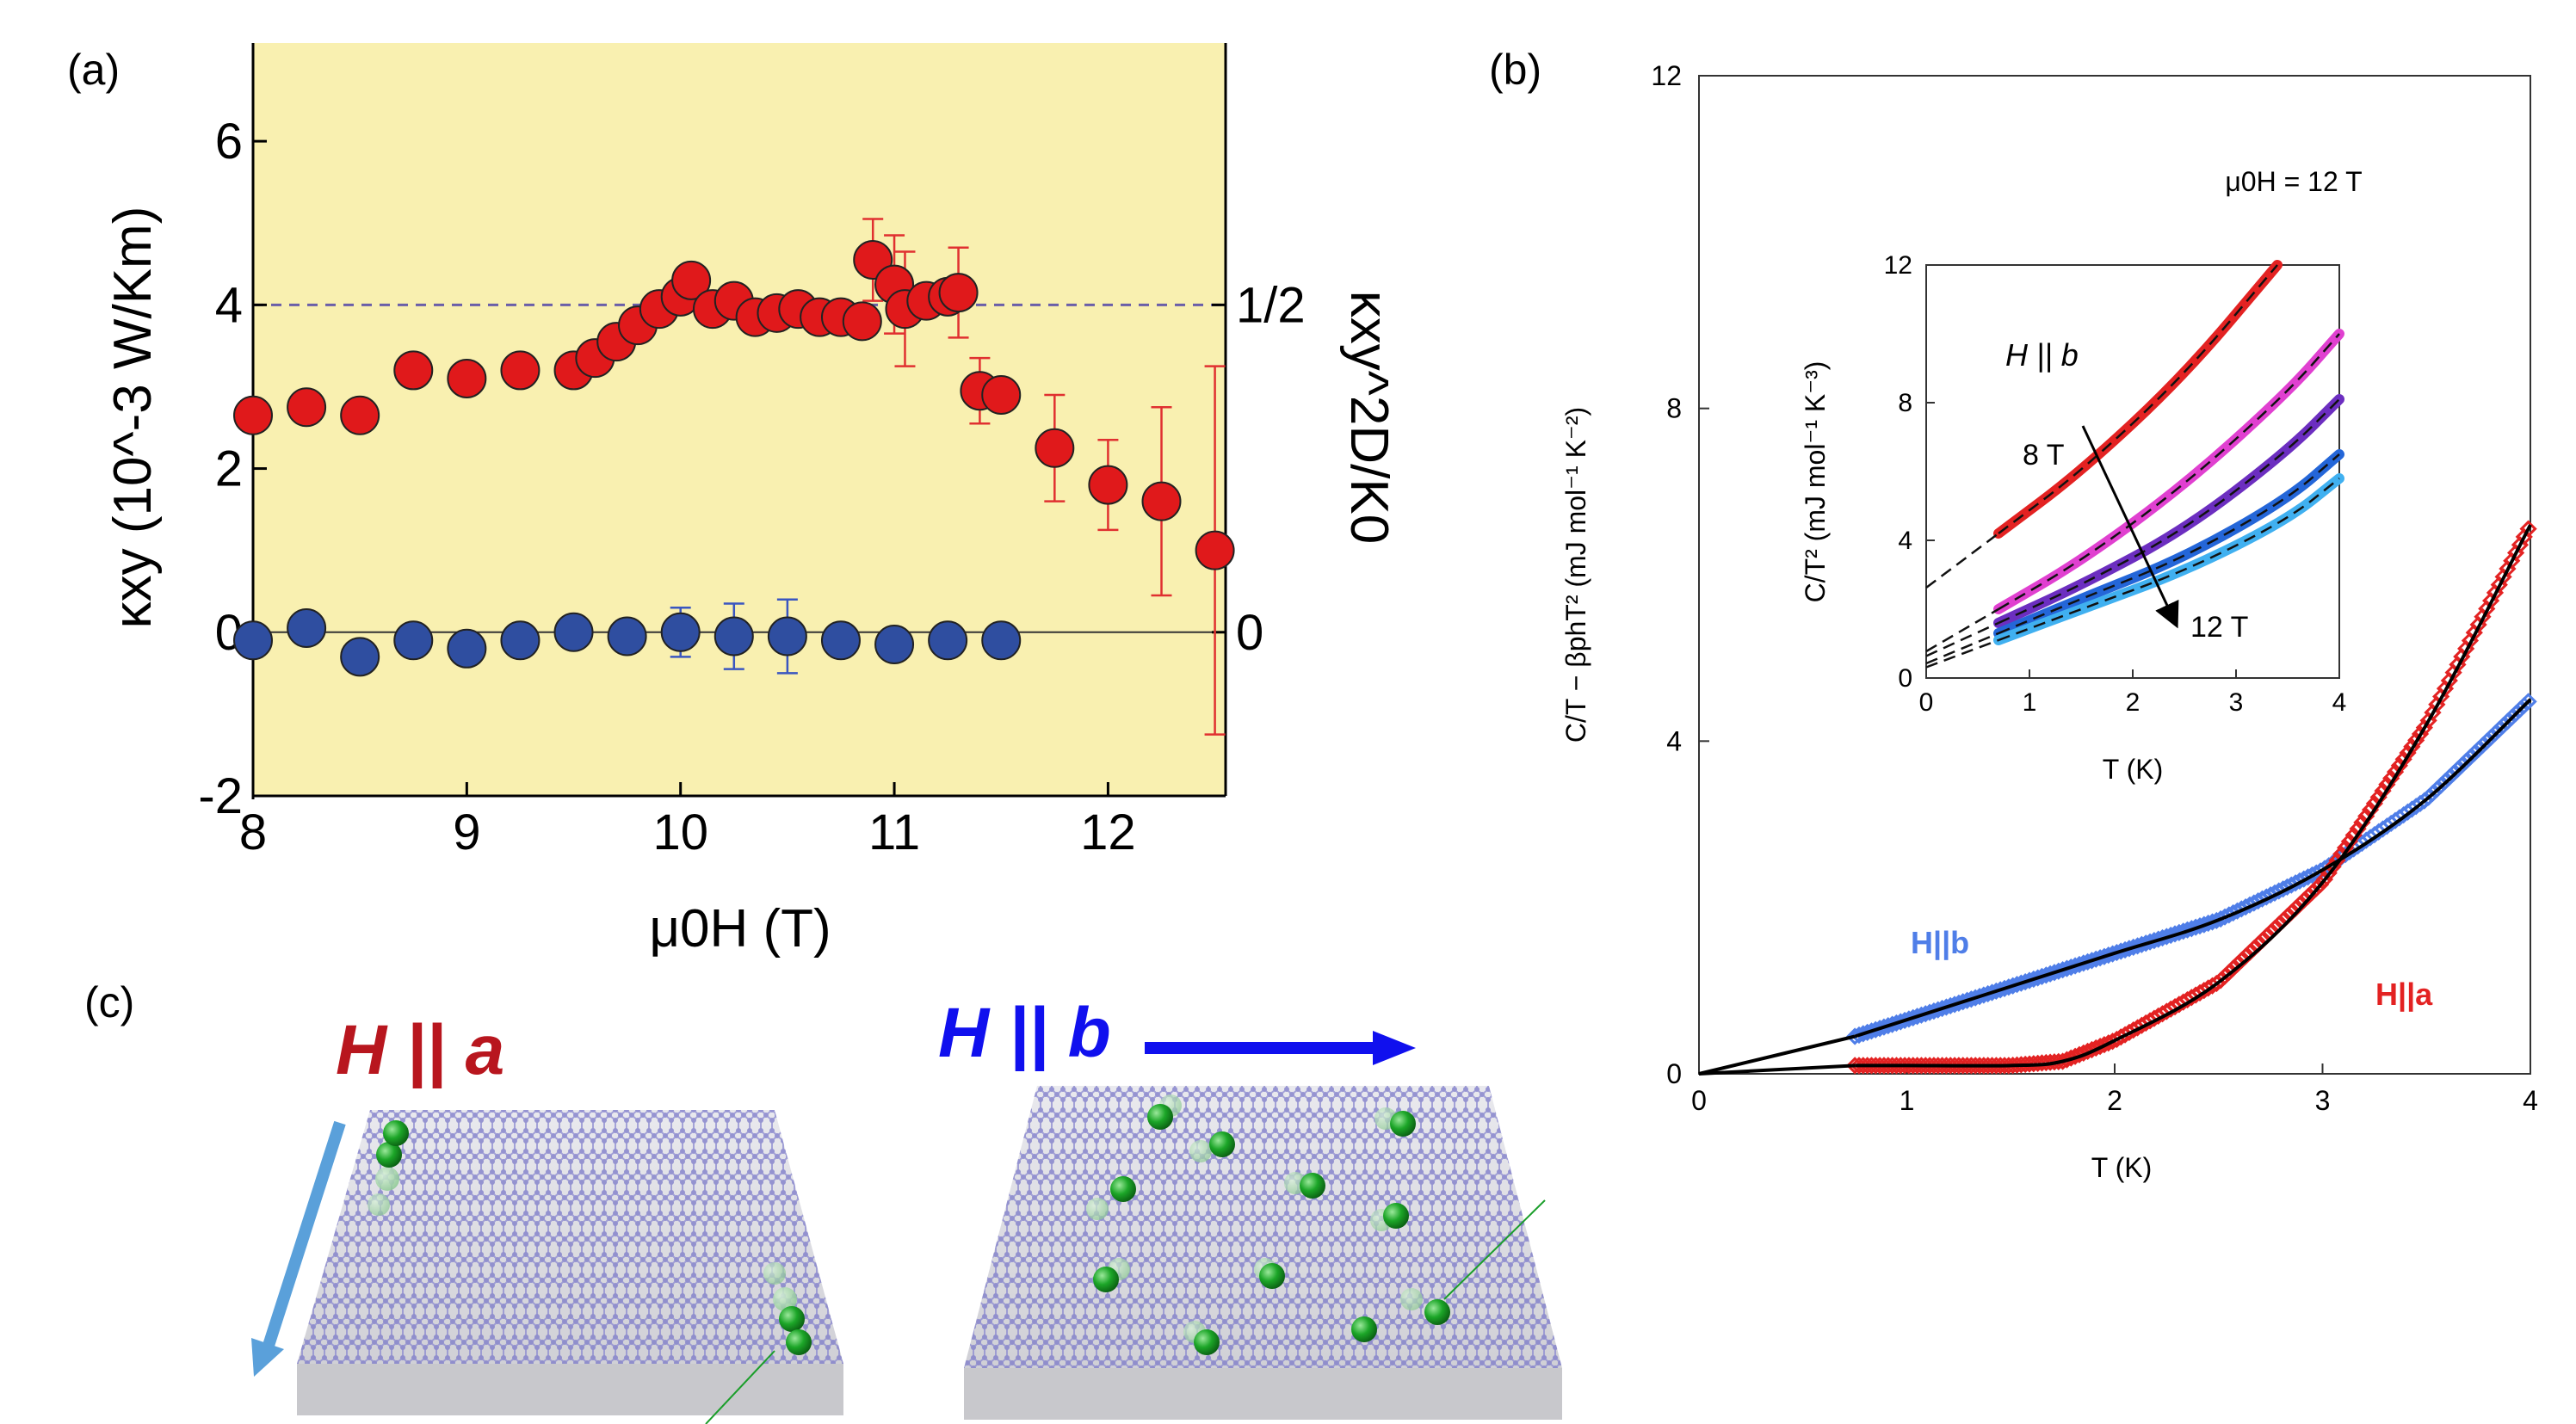 The height and width of the screenshot is (1424, 2576). What do you see at coordinates (2044, 456) in the screenshot?
I see `inset-arrow-start-label: 8 T` at bounding box center [2044, 456].